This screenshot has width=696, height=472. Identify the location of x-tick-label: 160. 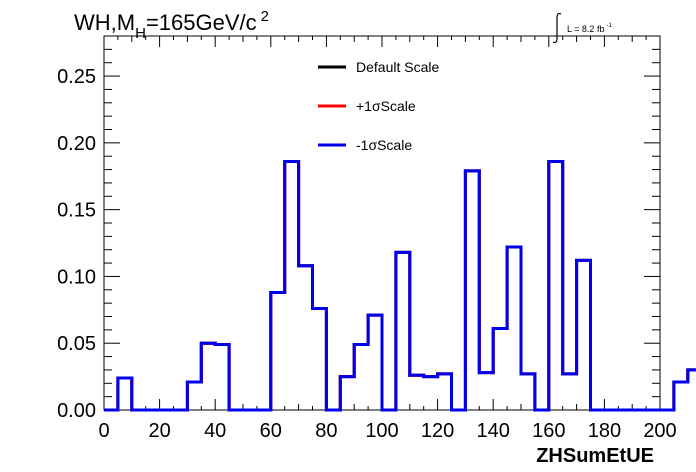
(548, 431).